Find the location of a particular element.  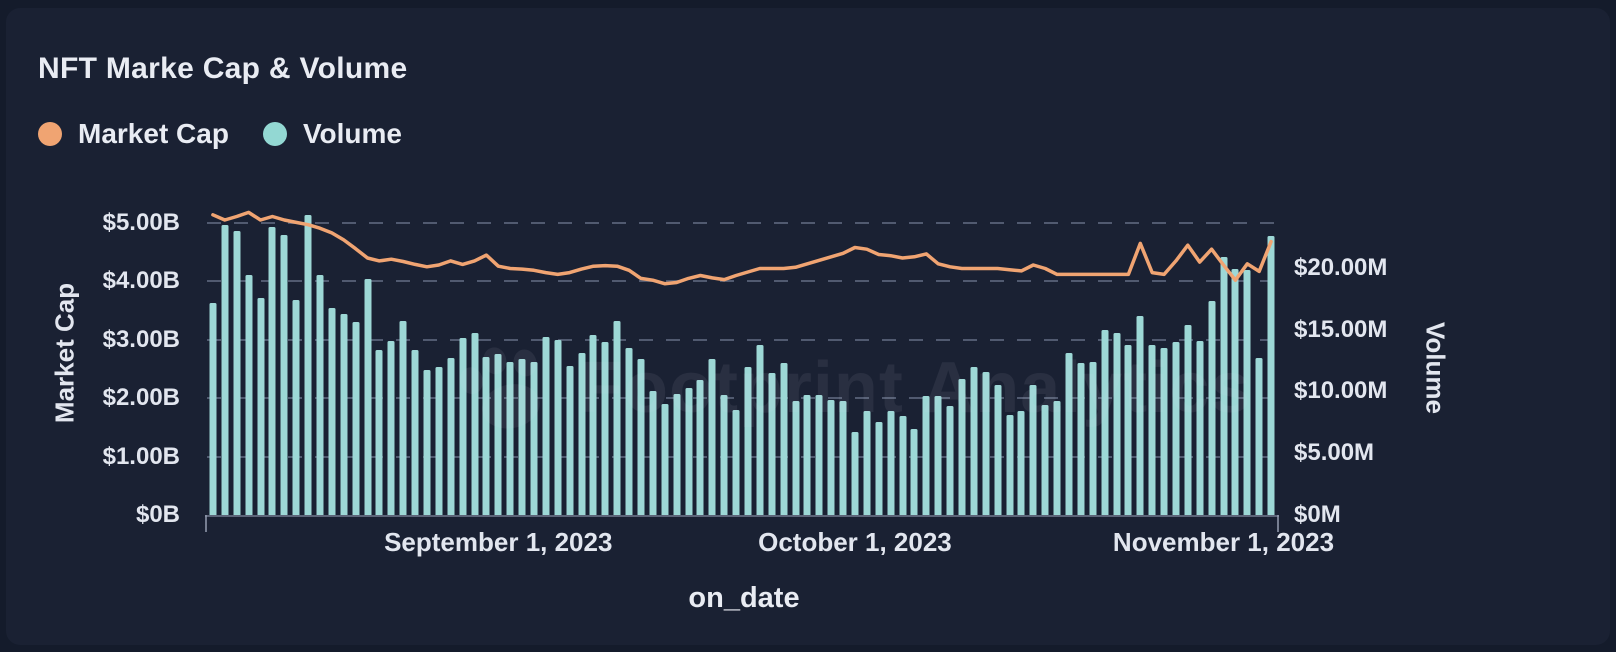

gridline is located at coordinates (742, 339).